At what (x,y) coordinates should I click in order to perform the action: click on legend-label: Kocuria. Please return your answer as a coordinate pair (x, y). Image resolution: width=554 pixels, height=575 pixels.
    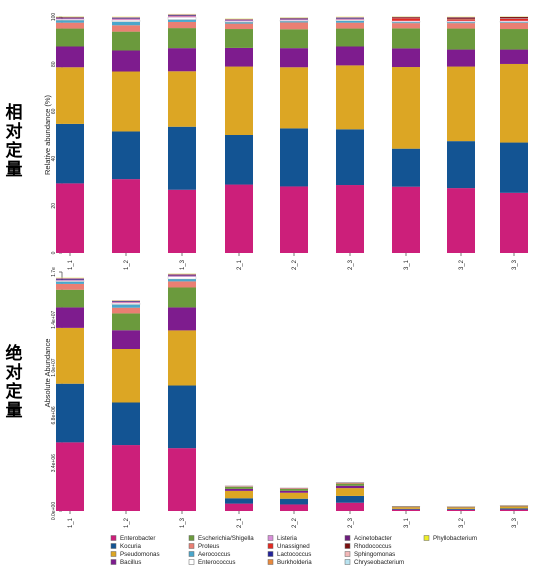
    Looking at the image, I should click on (131, 546).